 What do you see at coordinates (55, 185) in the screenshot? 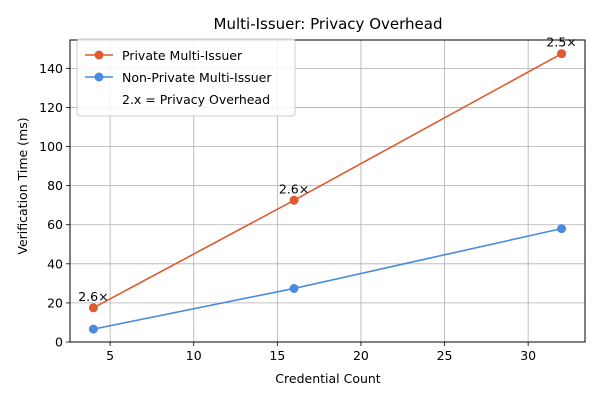
I see `y-tick-label: 80` at bounding box center [55, 185].